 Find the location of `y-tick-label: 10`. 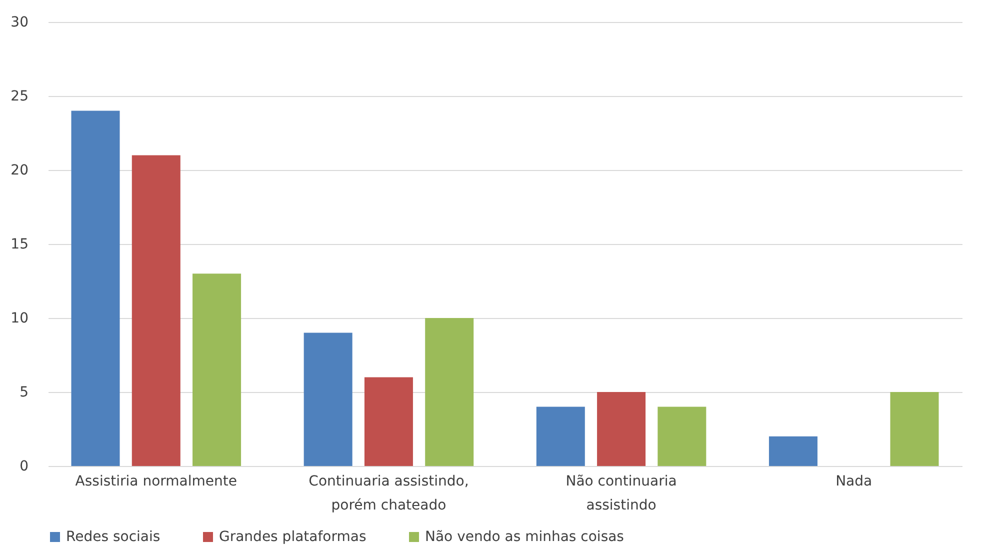

y-tick-label: 10 is located at coordinates (19, 318).